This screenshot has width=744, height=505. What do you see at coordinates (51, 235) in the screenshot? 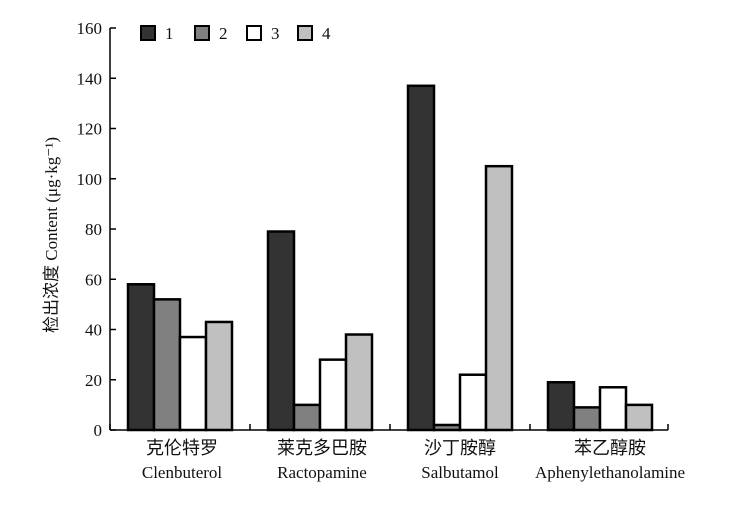
I see `y-axis-label: 检出浓度 Content (μg·kg⁻¹)` at bounding box center [51, 235].